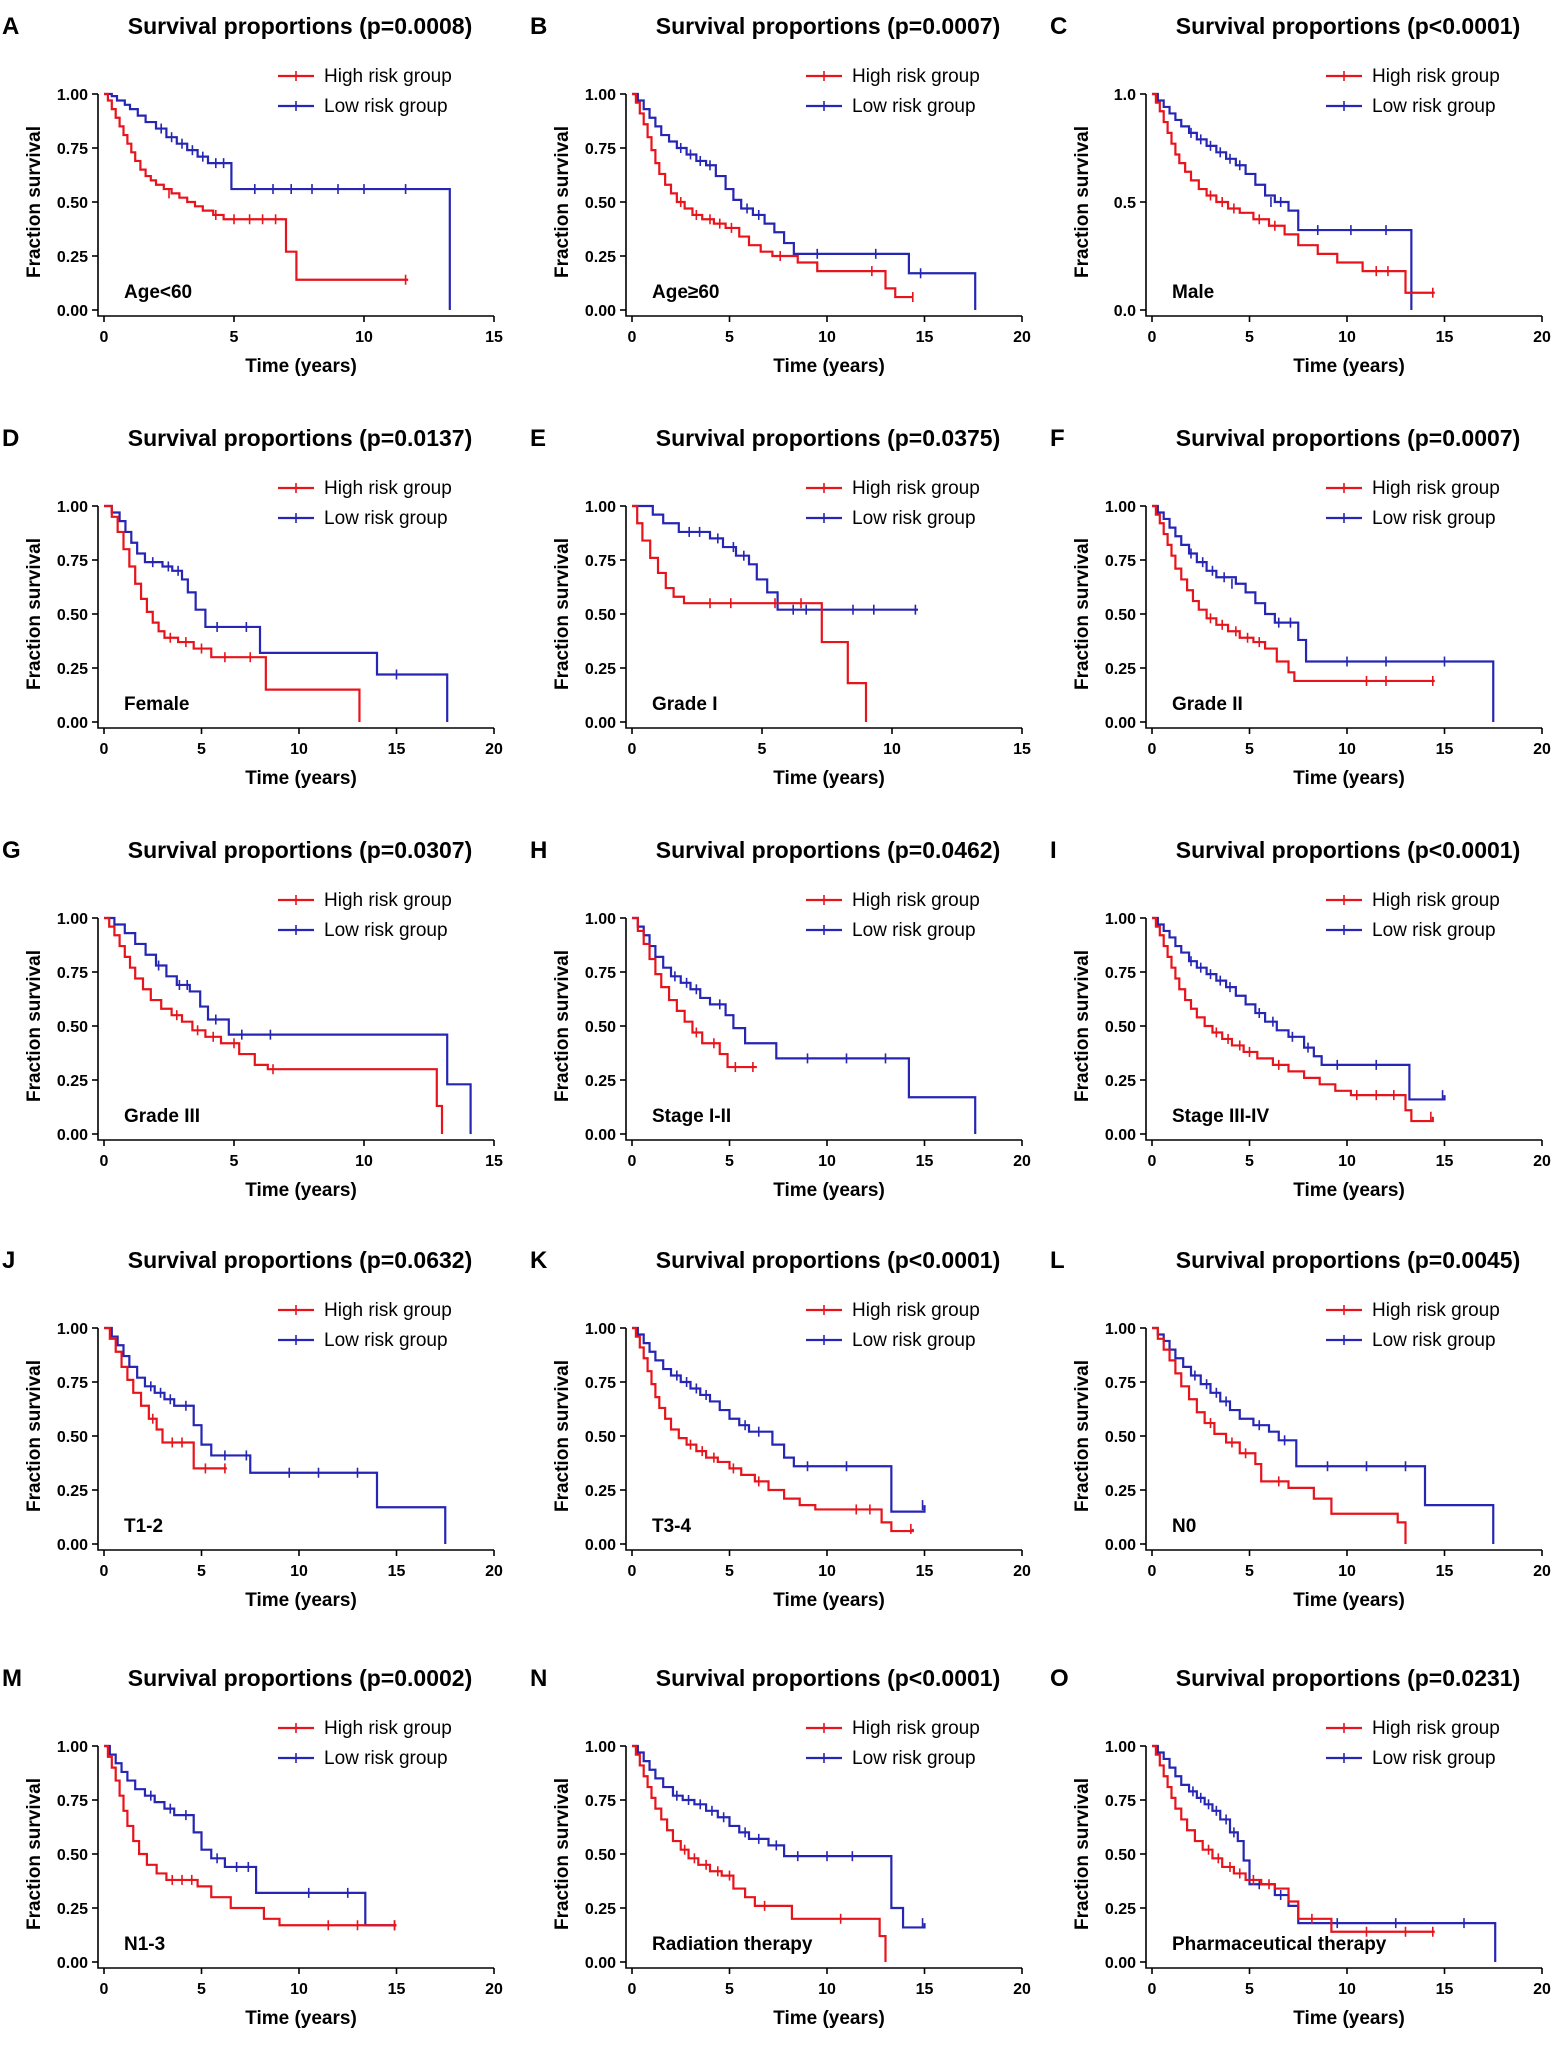 The image size is (1562, 2066). What do you see at coordinates (828, 438) in the screenshot?
I see `chart-title: Survival proportions (p=0.0375)` at bounding box center [828, 438].